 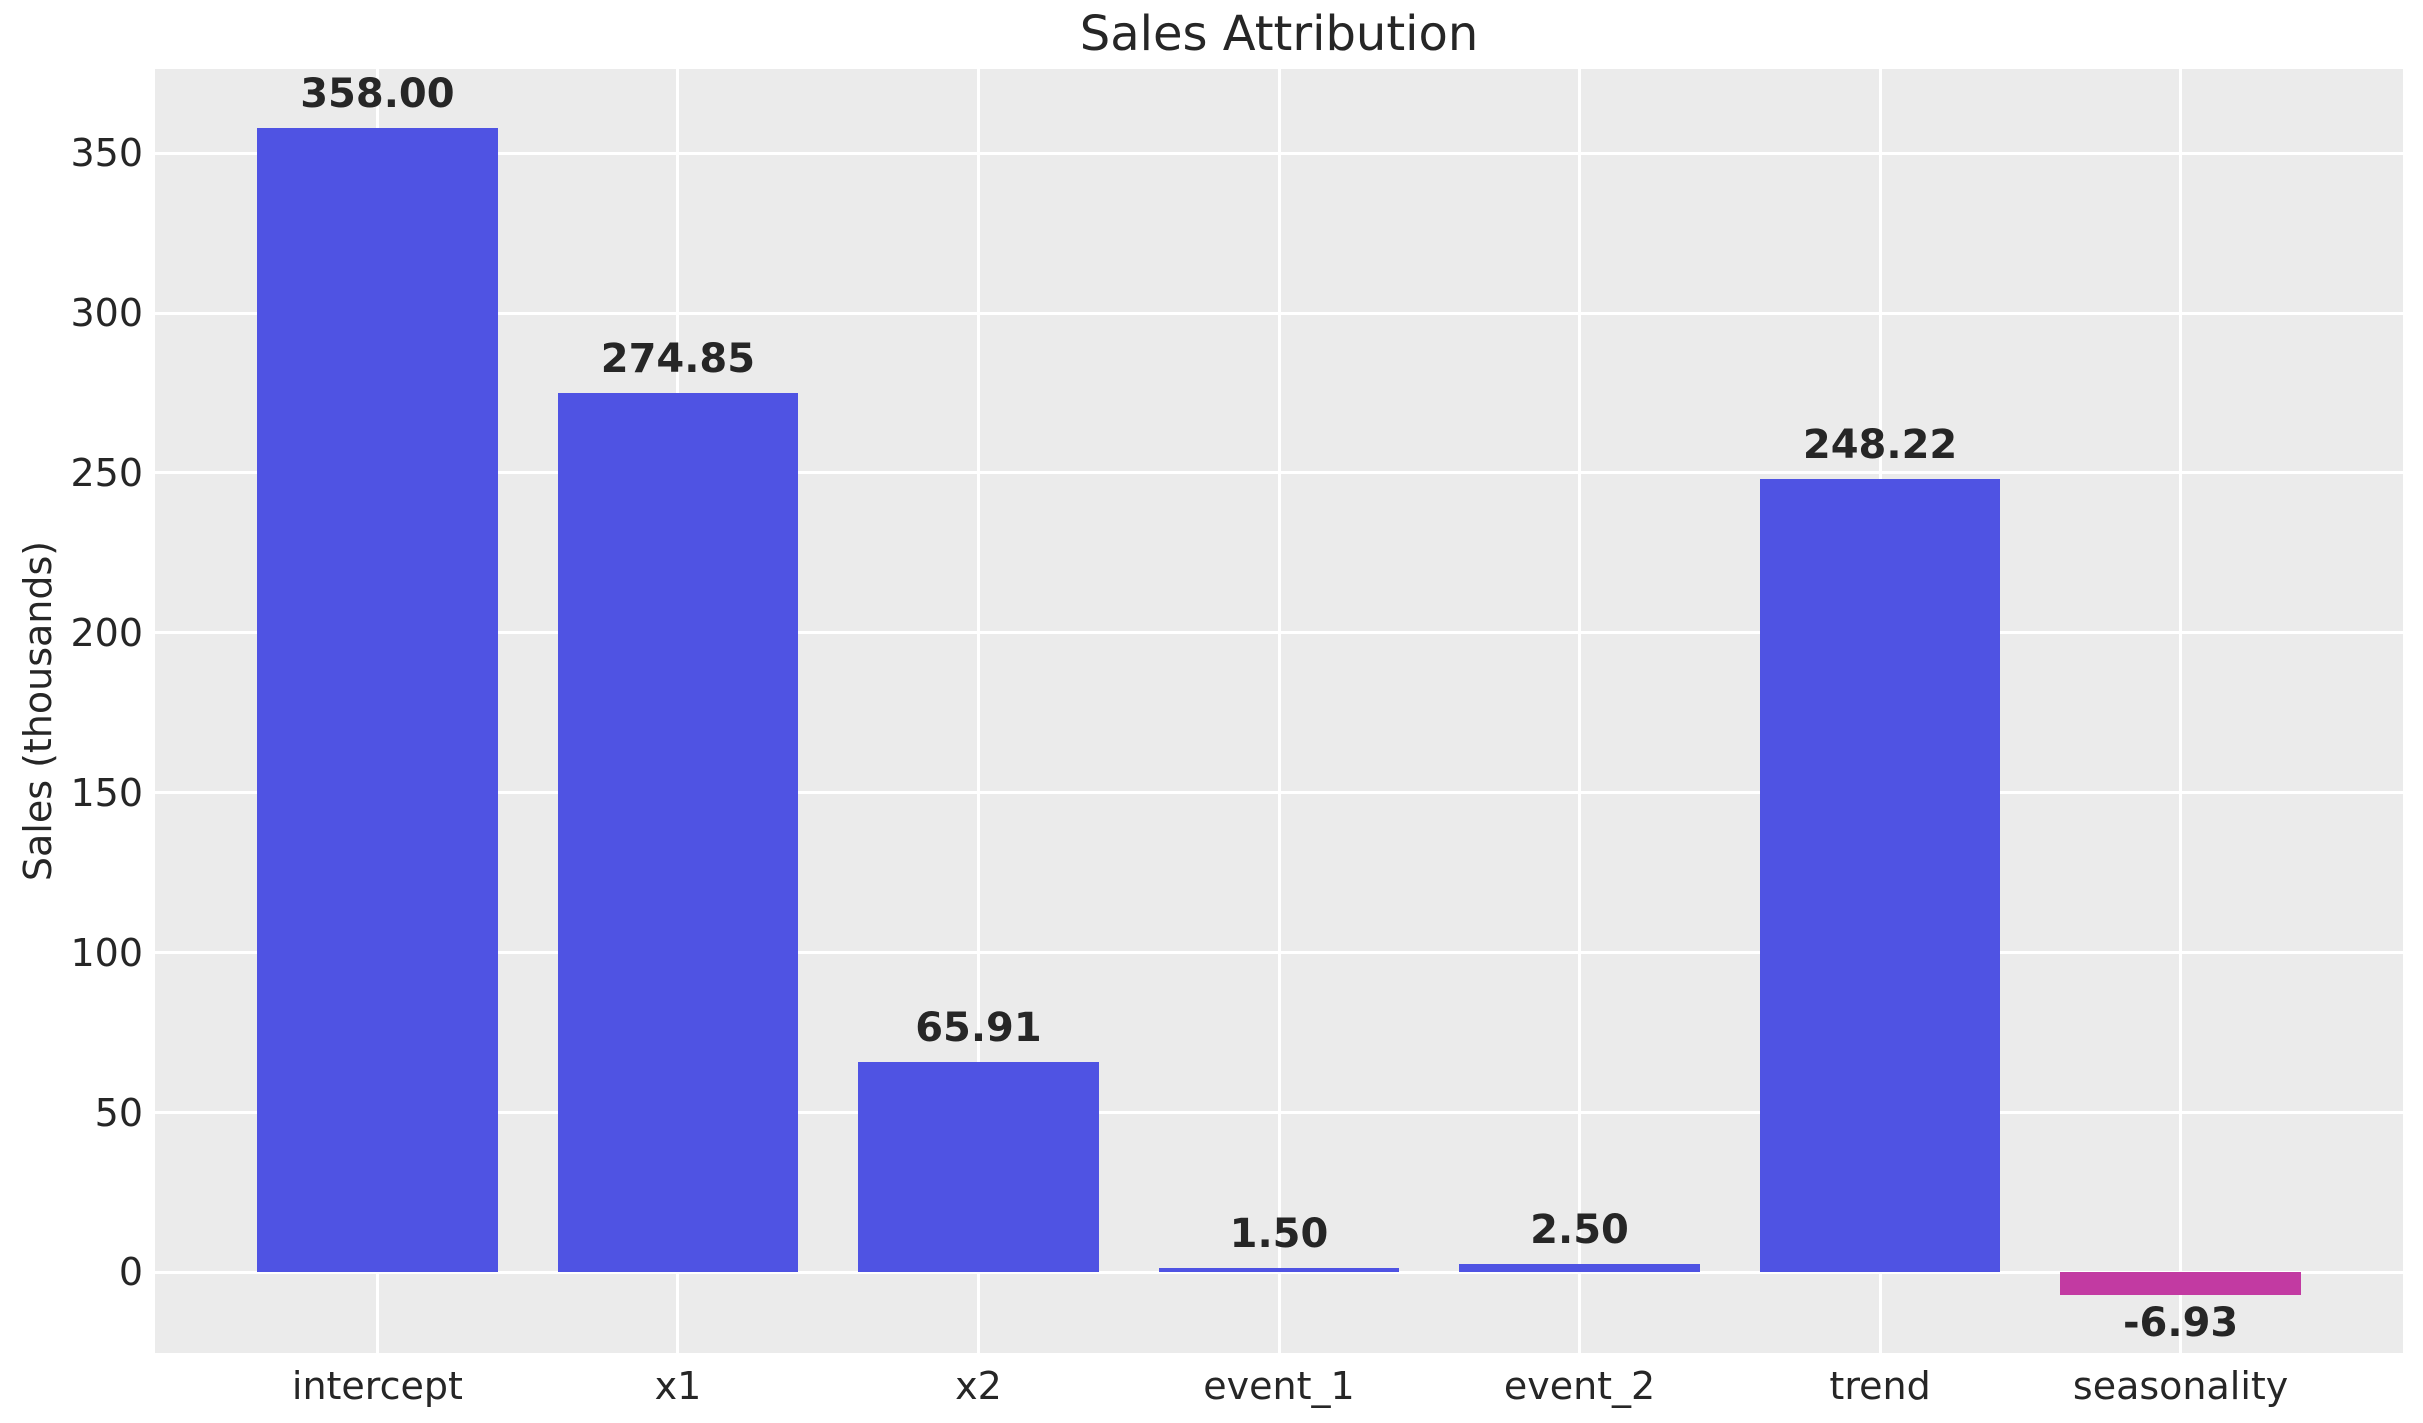 I want to click on y-tick-100: 100, so click(x=106, y=952).